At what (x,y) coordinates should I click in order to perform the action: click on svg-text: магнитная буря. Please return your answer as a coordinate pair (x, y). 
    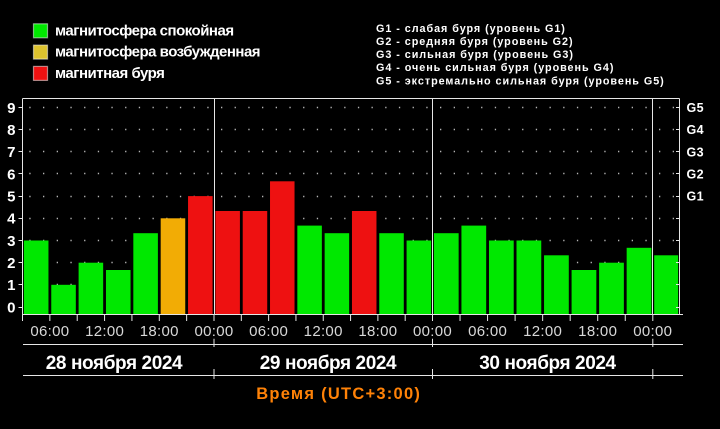
    Looking at the image, I should click on (109, 73).